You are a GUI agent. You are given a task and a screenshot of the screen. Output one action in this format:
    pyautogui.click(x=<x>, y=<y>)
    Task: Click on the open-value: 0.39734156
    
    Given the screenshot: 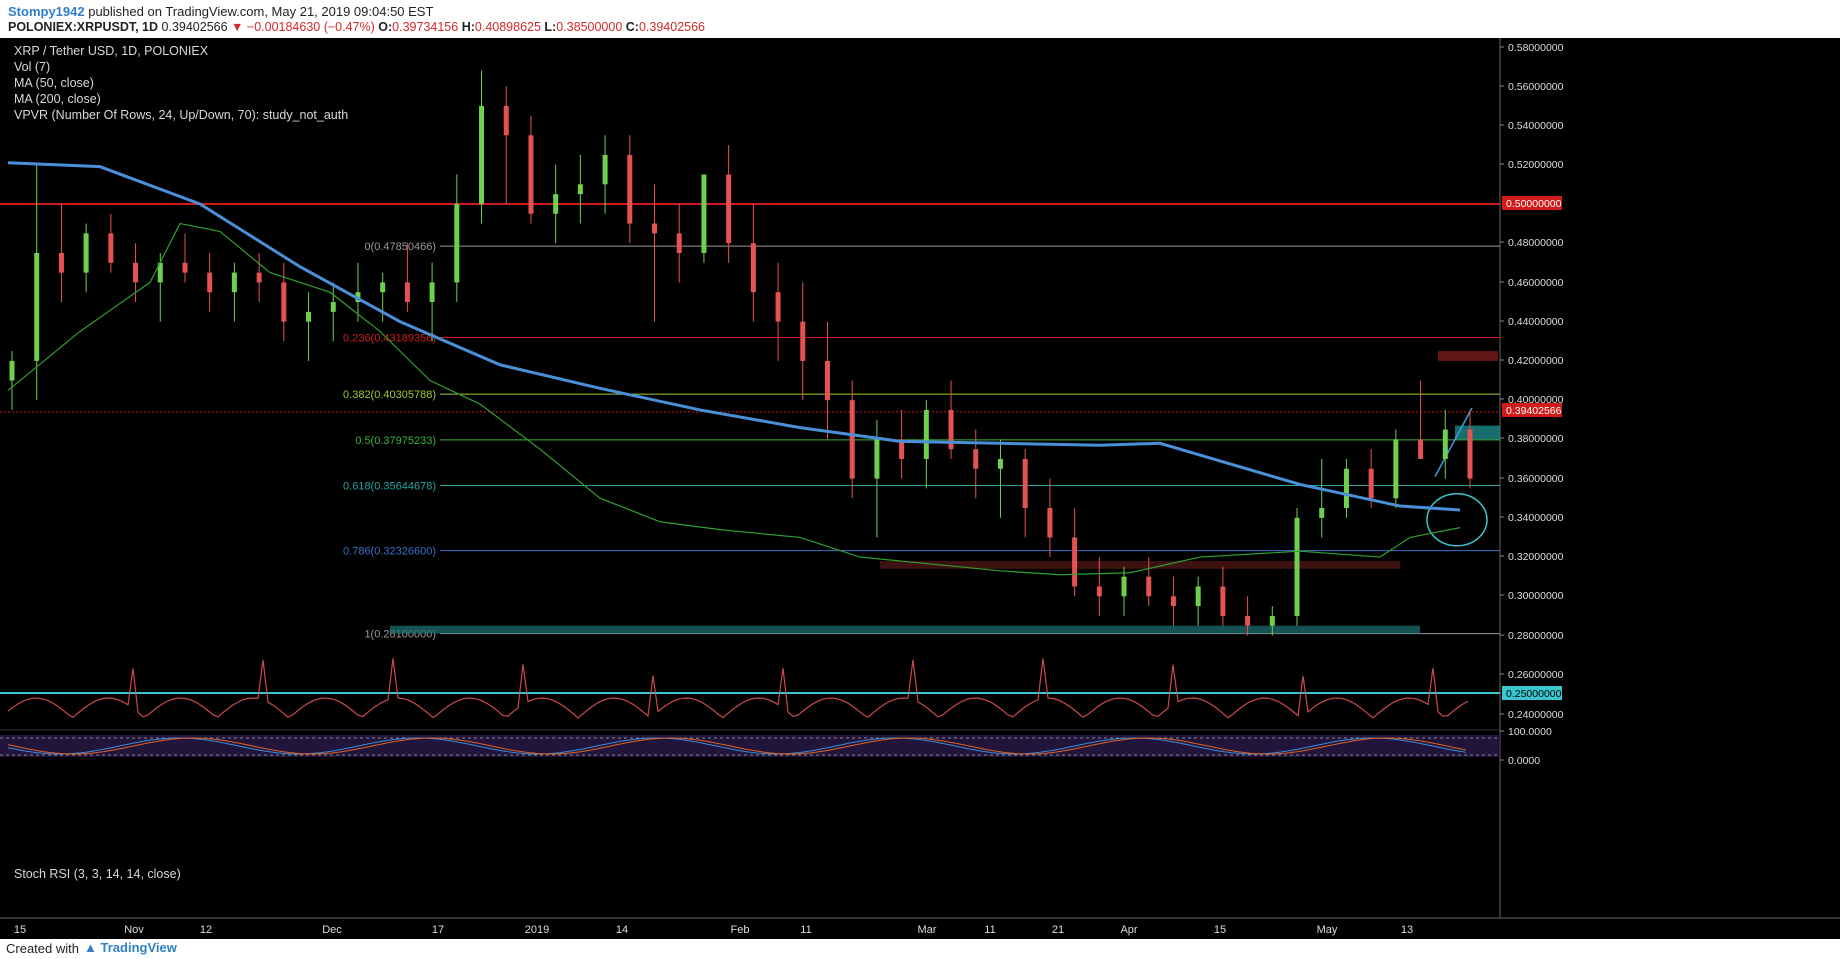 What is the action you would take?
    pyautogui.click(x=425, y=27)
    